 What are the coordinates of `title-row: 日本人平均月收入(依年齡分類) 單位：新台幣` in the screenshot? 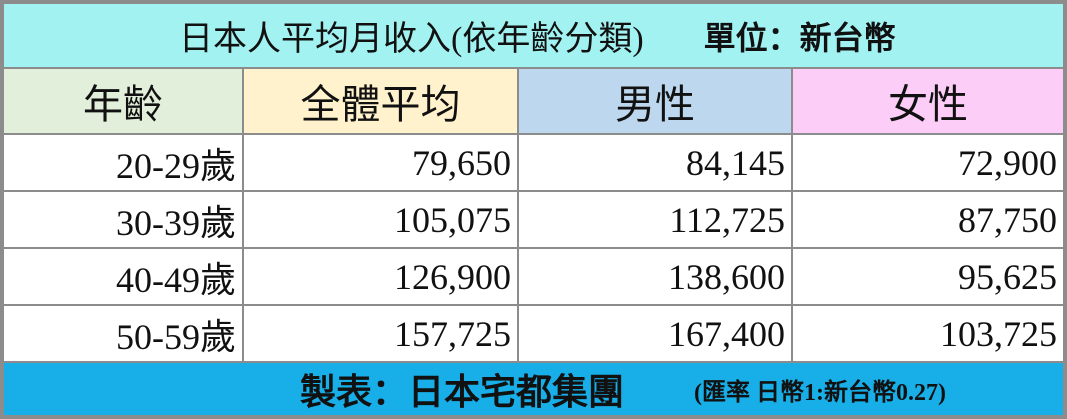 It's located at (533, 35).